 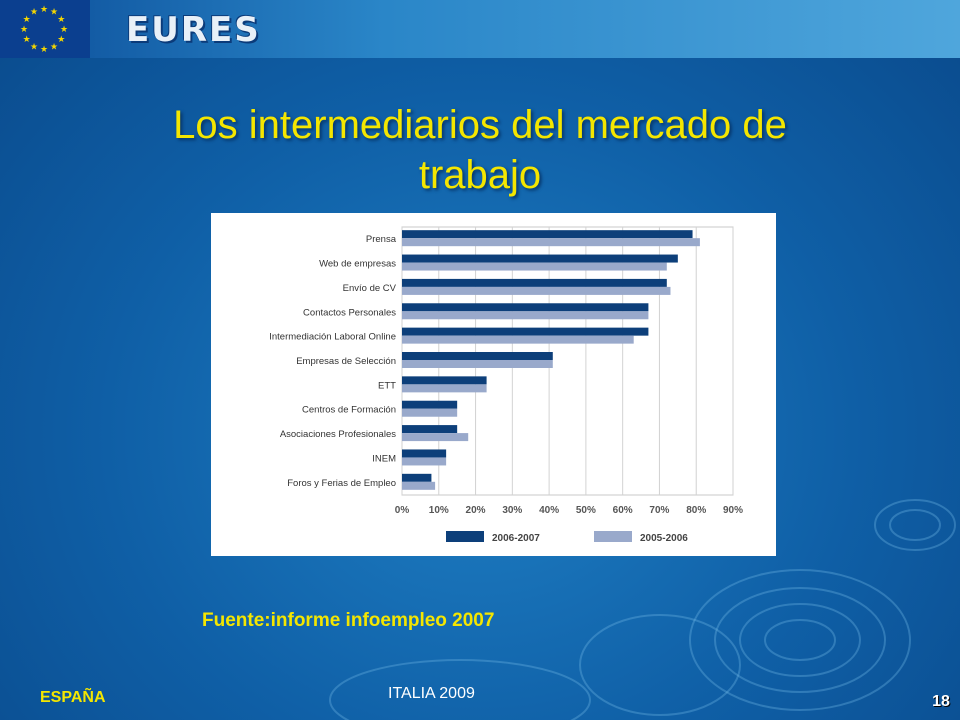 I want to click on category-label: Intermediación Laboral Online, so click(x=332, y=337).